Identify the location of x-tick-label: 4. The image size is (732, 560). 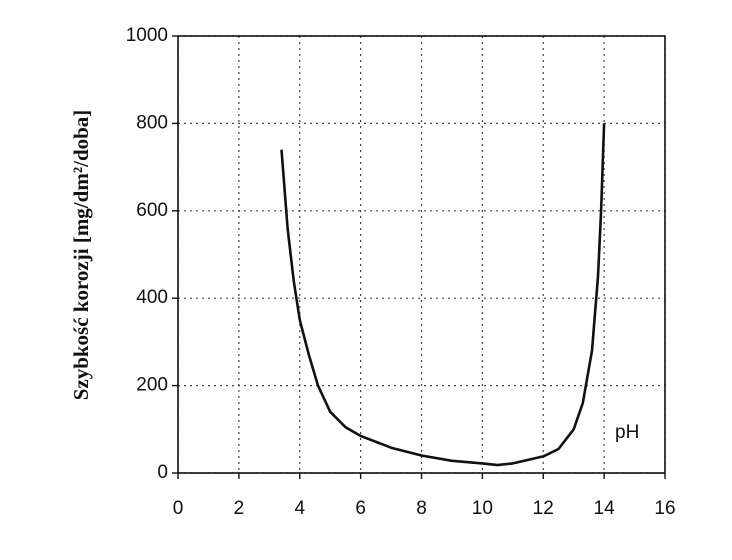
(299, 508).